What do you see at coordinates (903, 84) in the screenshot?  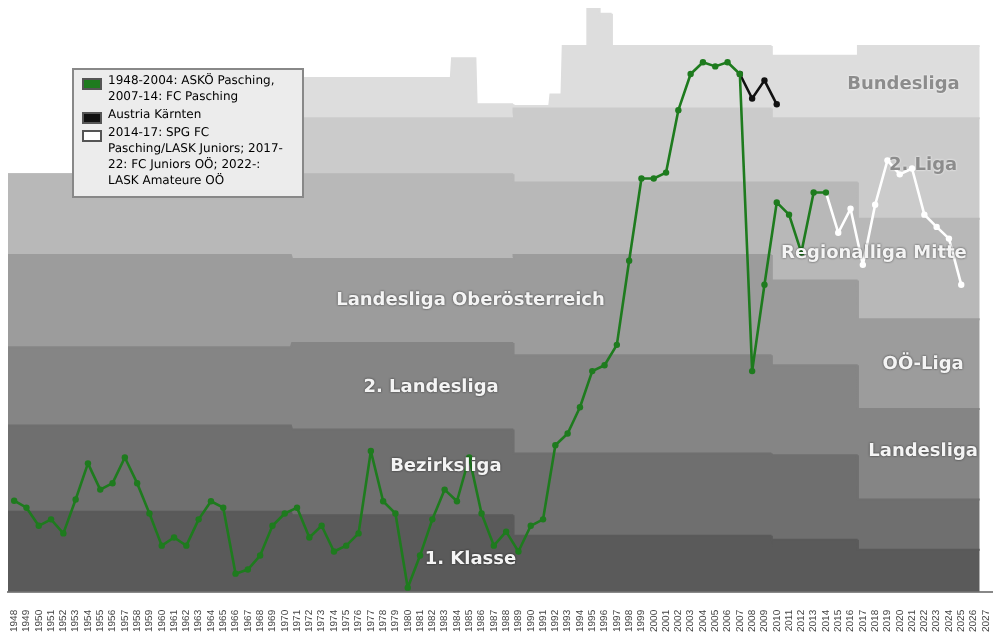 I see `annotation: Bundesliga` at bounding box center [903, 84].